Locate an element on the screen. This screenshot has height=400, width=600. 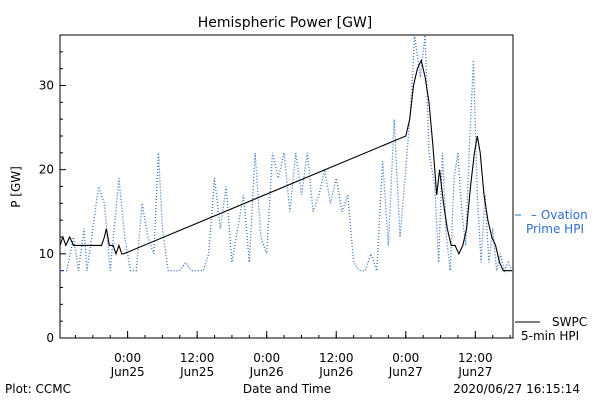
x-axis-label: Date and Time is located at coordinates (287, 389).